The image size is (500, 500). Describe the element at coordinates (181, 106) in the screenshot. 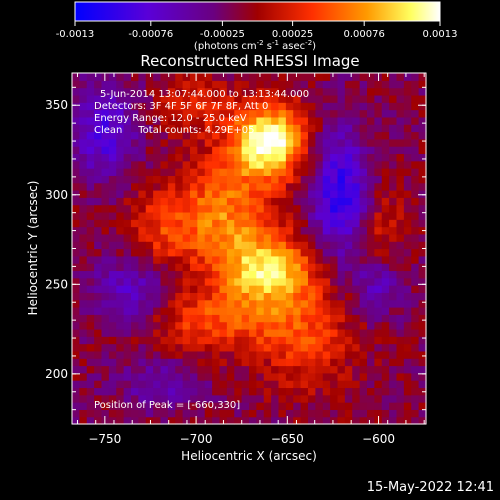

I see `annotation-detectors: Detectors: 3F 4F 5F 6F 7F 8F, Att 0` at that location.